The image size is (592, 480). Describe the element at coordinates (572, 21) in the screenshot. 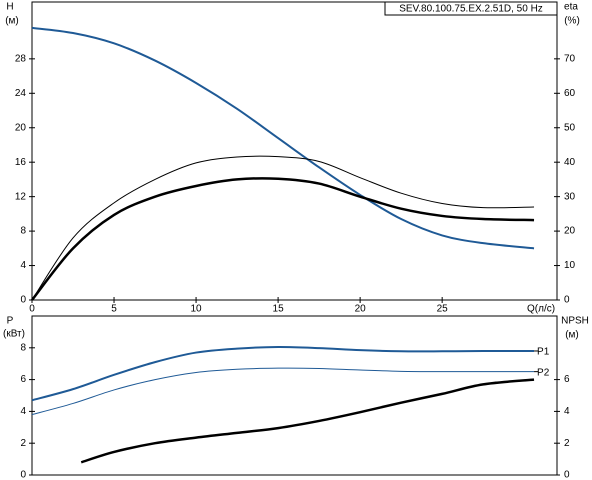

I see `y2-axis-unit: (%)` at that location.